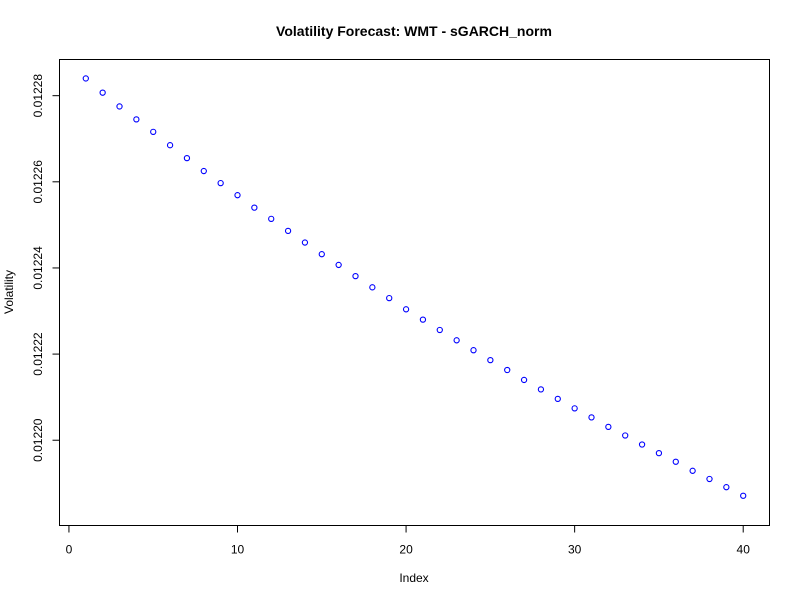  Describe the element at coordinates (238, 550) in the screenshot. I see `x-tick-label: 10` at that location.